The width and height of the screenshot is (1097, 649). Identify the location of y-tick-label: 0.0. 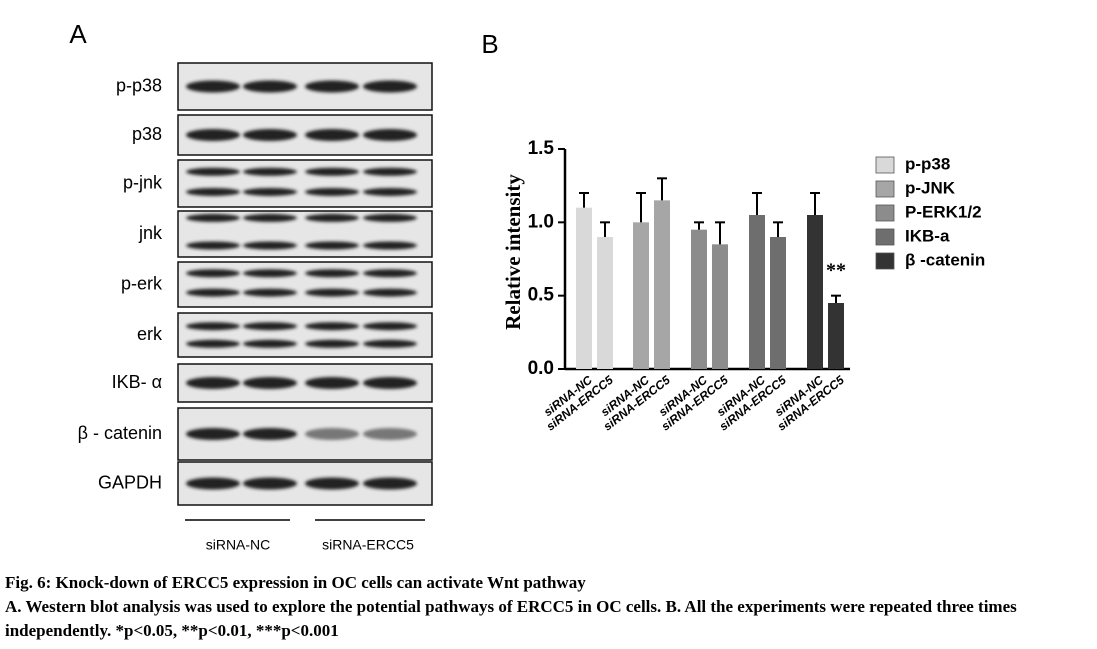
(541, 368).